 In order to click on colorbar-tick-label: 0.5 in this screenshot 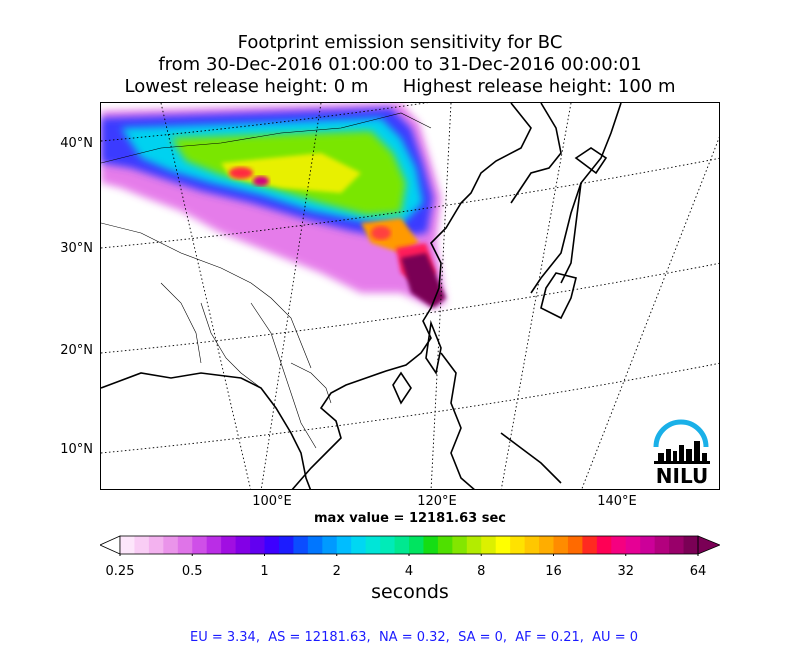, I will do `click(192, 571)`.